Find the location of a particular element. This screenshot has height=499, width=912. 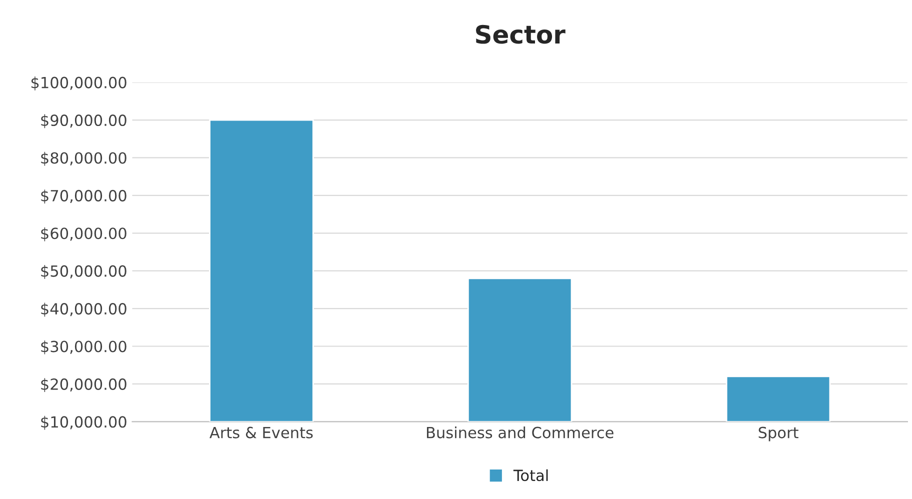

x-tick-label: Arts & Events is located at coordinates (261, 432).